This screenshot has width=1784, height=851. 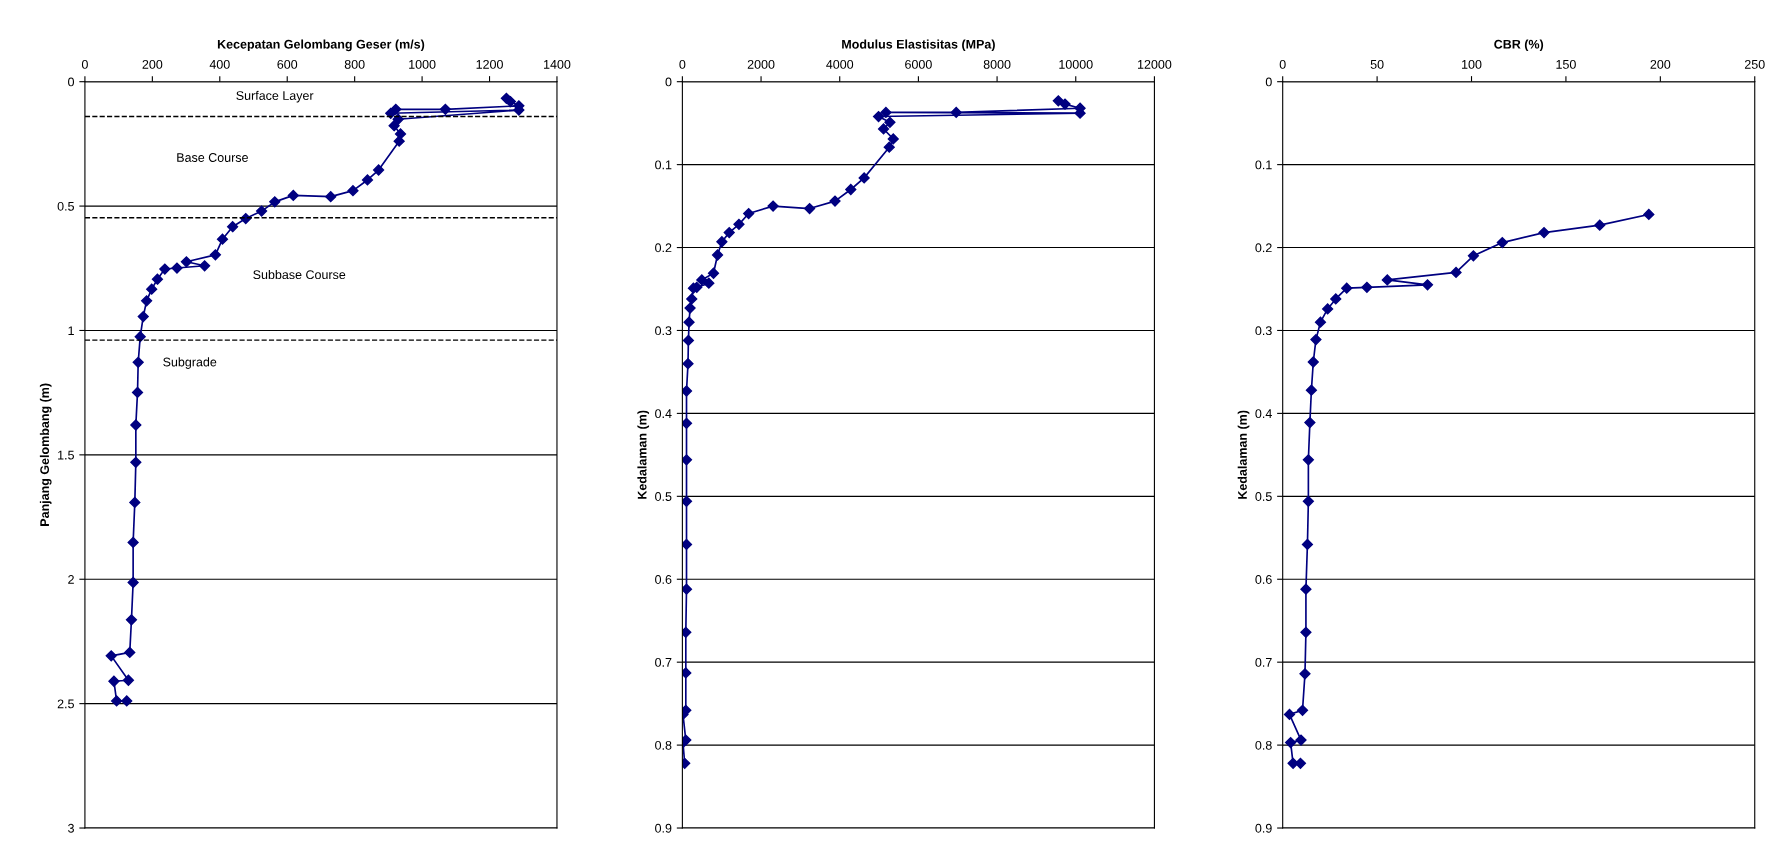 What do you see at coordinates (219, 64) in the screenshot?
I see `x-tick-label: 400` at bounding box center [219, 64].